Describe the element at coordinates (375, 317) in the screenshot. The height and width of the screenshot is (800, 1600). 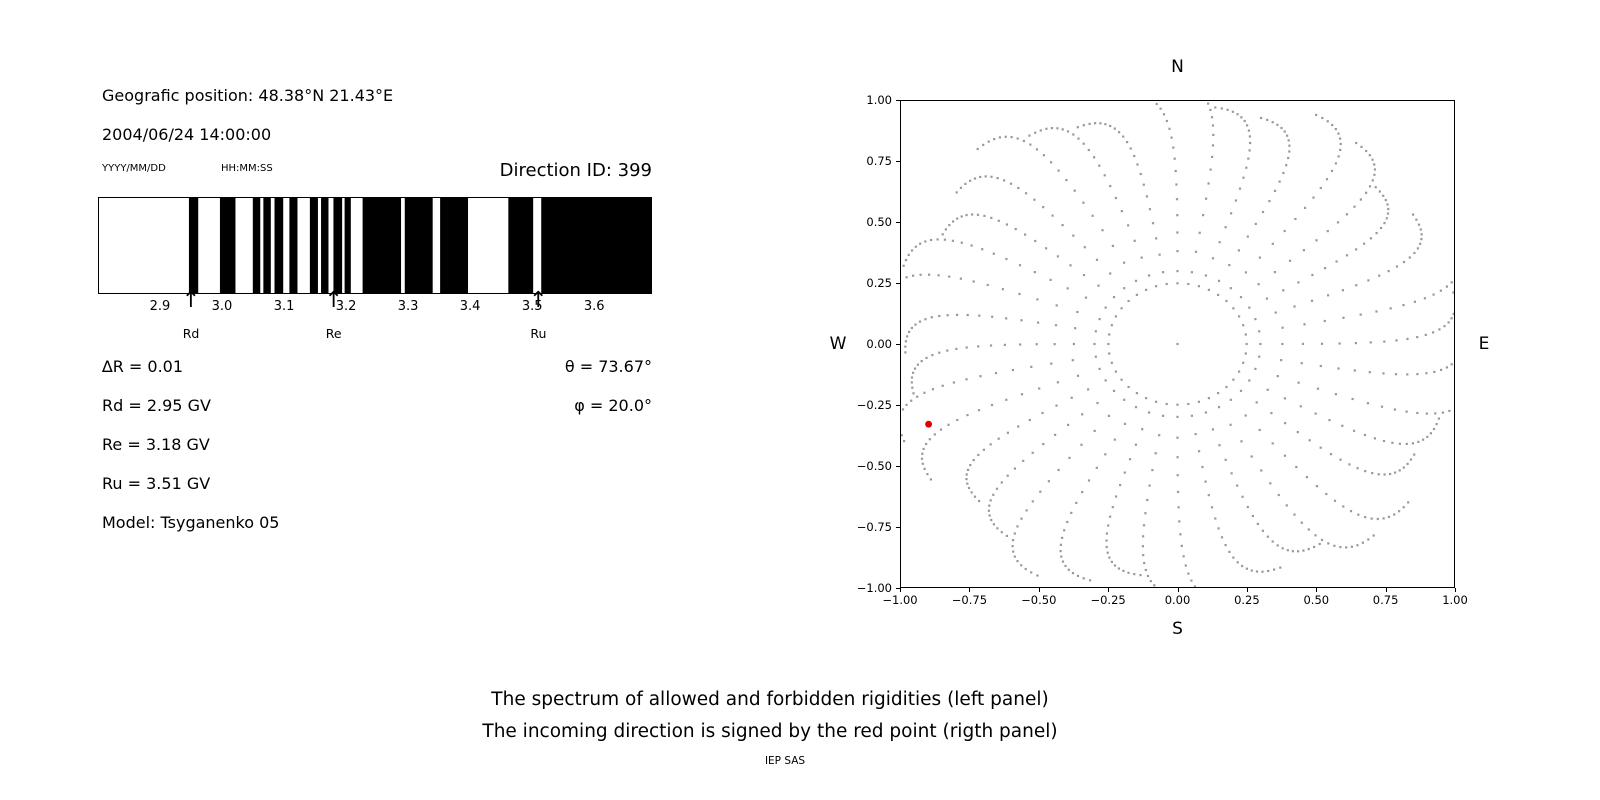
I see `cutoff-markers: ↑ Rd ↑ Re ↑ Ru` at that location.